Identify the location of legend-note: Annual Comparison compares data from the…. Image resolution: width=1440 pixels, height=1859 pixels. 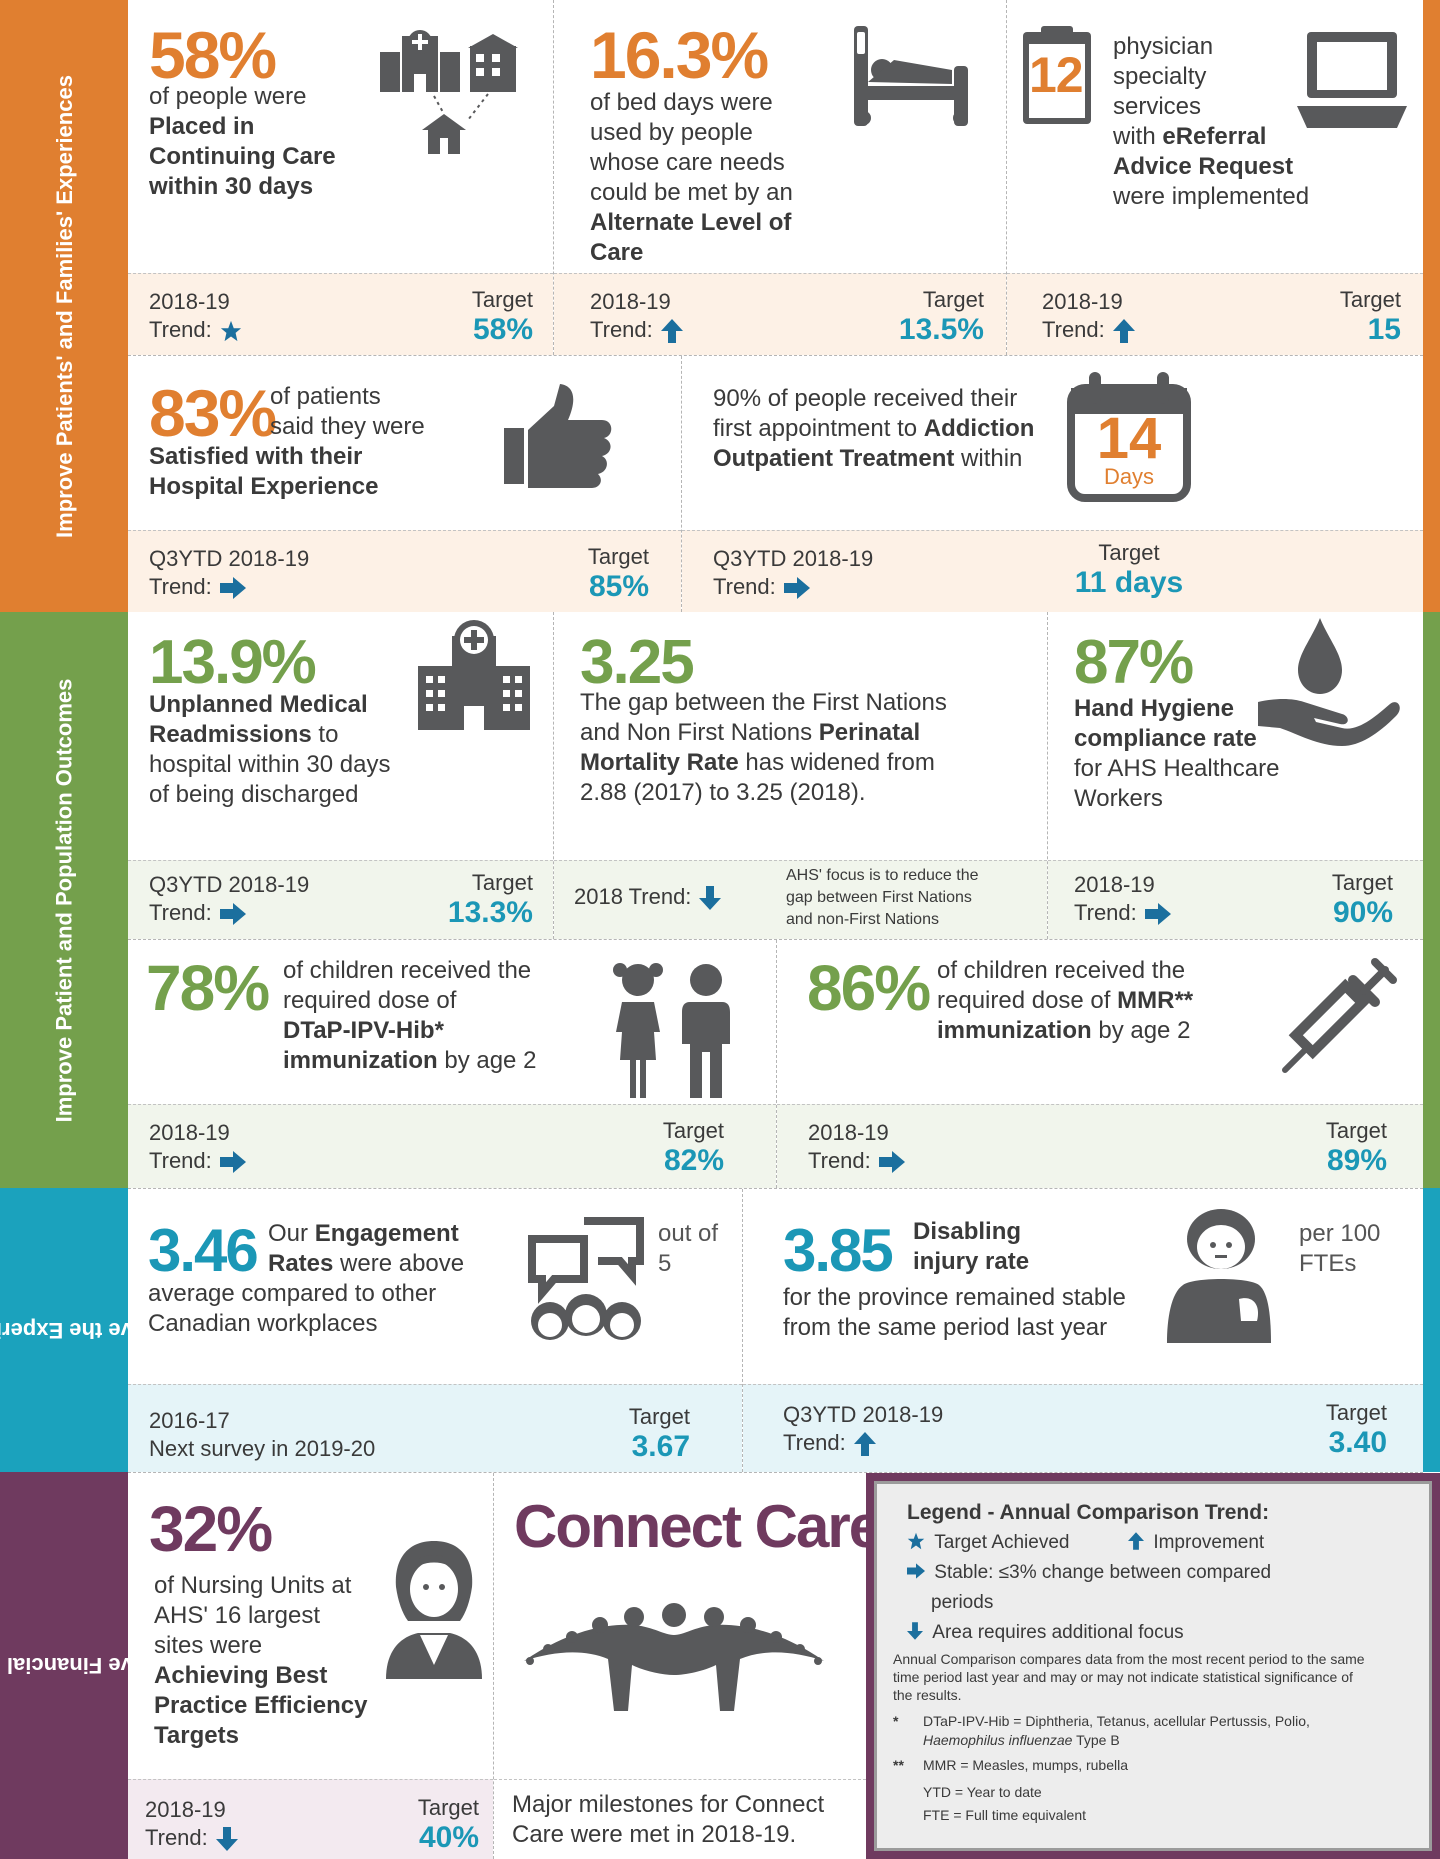
(1129, 1677).